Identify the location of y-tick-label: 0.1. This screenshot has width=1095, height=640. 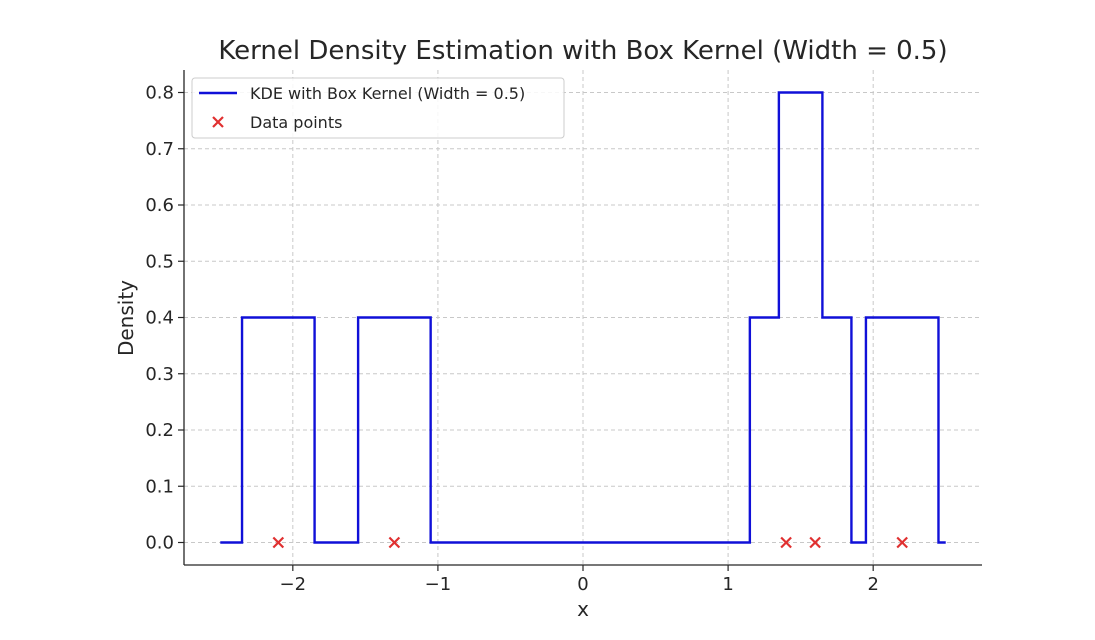
(159, 486).